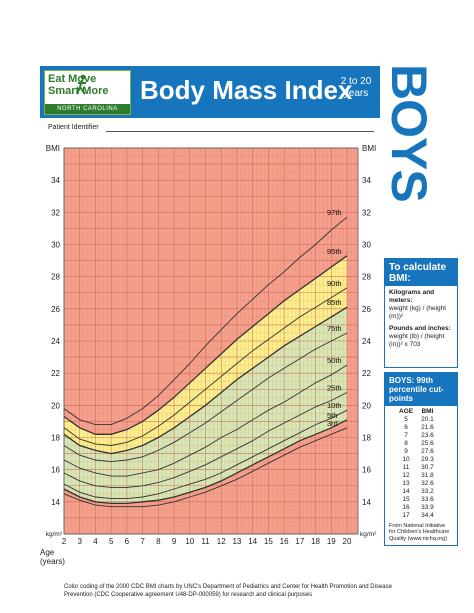  I want to click on percentile-curve-25th, so click(205, 440).